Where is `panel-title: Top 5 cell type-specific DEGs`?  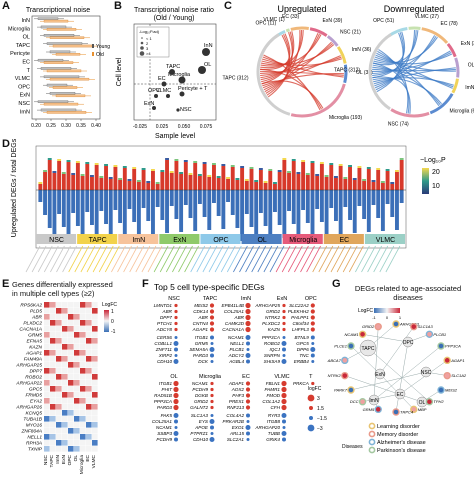 panel-title: Top 5 cell type-specific DEGs is located at coordinates (209, 287).